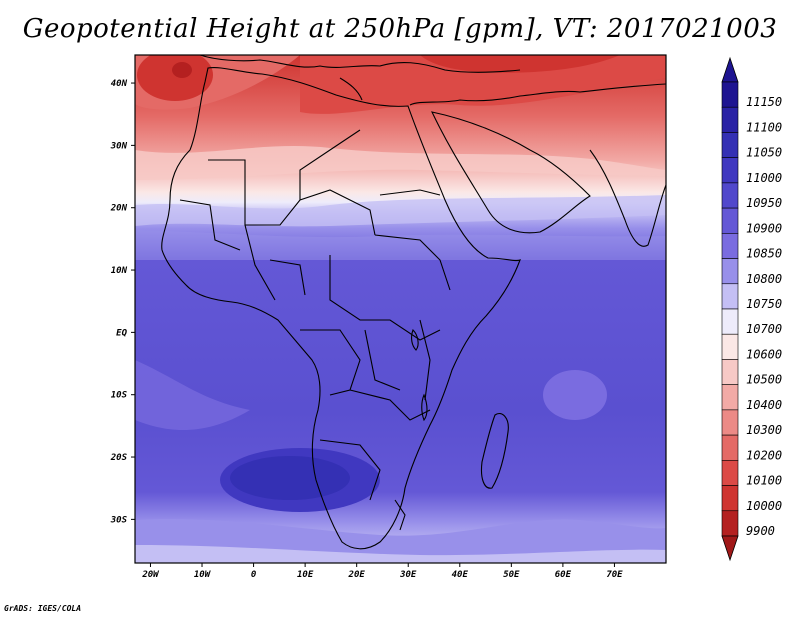 Image resolution: width=800 pixels, height=618 pixels. What do you see at coordinates (357, 575) in the screenshot?
I see `lon-label: 20E` at bounding box center [357, 575].